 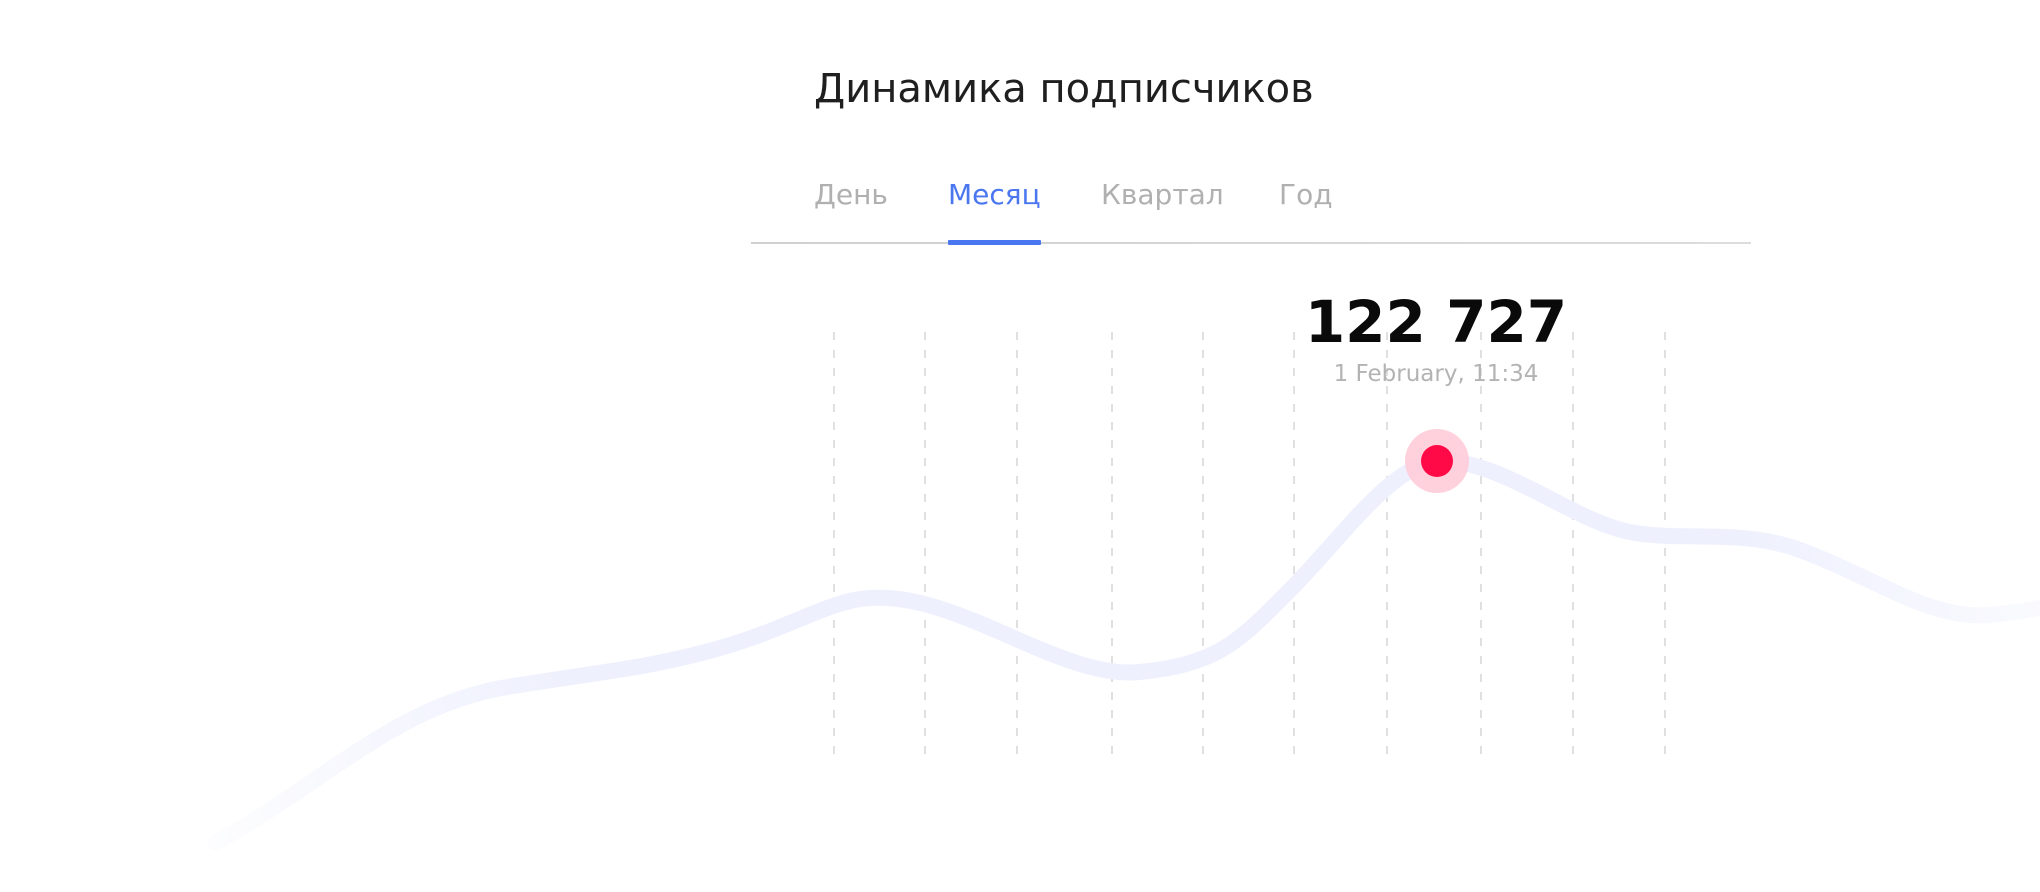 What do you see at coordinates (1436, 374) in the screenshot?
I see `highlight-date: 1 February, 11:34` at bounding box center [1436, 374].